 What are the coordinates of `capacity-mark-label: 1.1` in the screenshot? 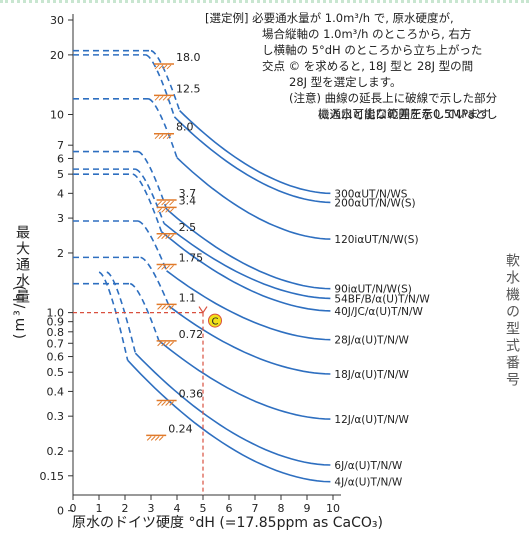 It's located at (188, 297).